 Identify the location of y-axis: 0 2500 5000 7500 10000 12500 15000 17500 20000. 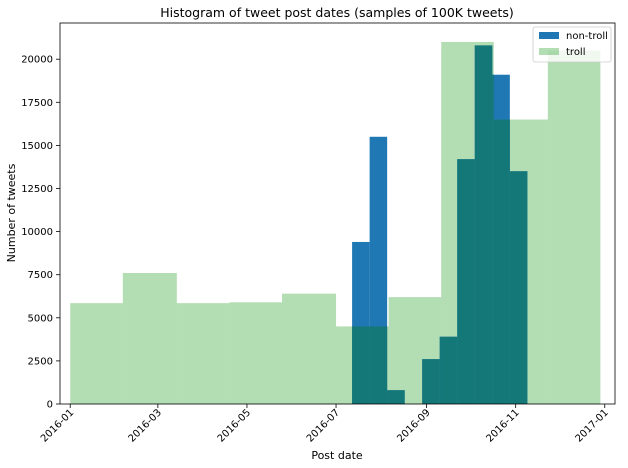
(40, 233).